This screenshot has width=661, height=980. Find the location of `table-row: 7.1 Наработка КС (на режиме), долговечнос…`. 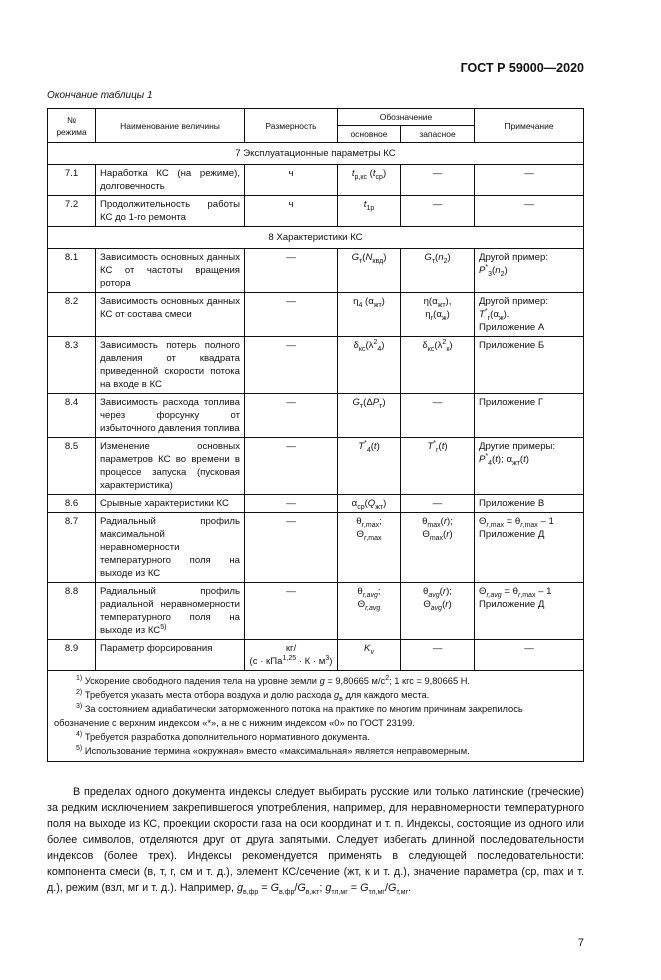

table-row: 7.1 Наработка КС (на режиме), долговечнос… is located at coordinates (315, 180).